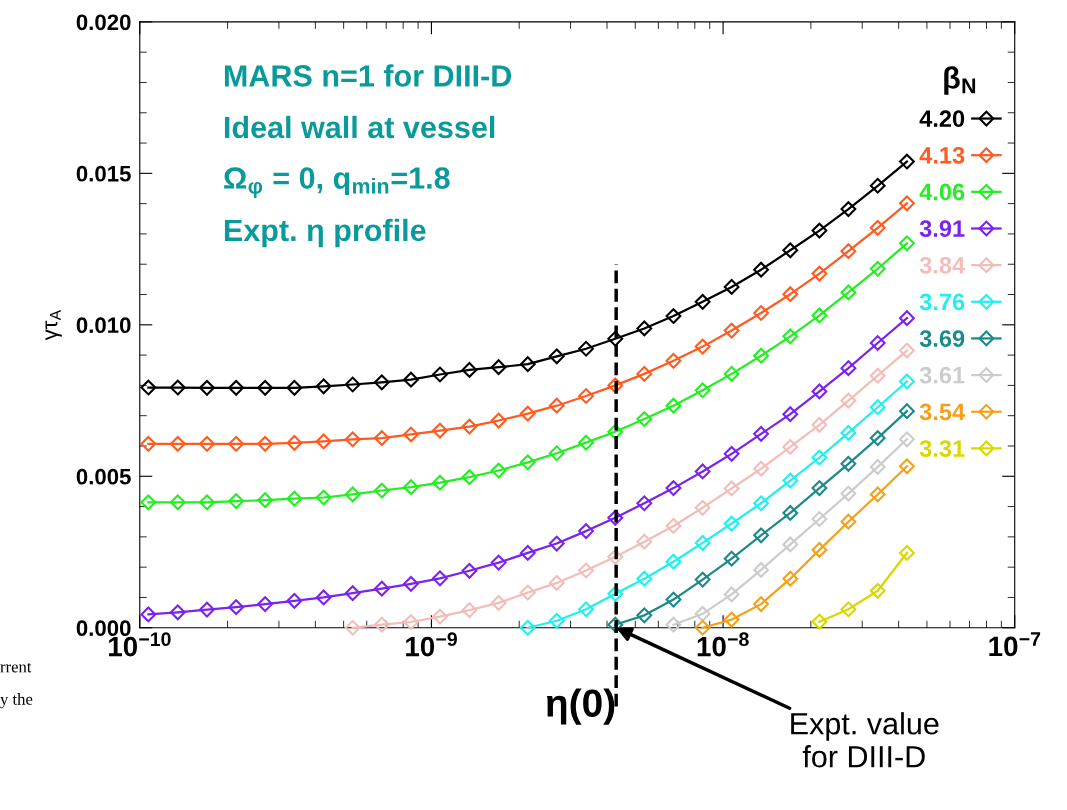 This screenshot has height=810, width=1067. Describe the element at coordinates (359, 127) in the screenshot. I see `annotation: Ideal wall at vessel` at that location.